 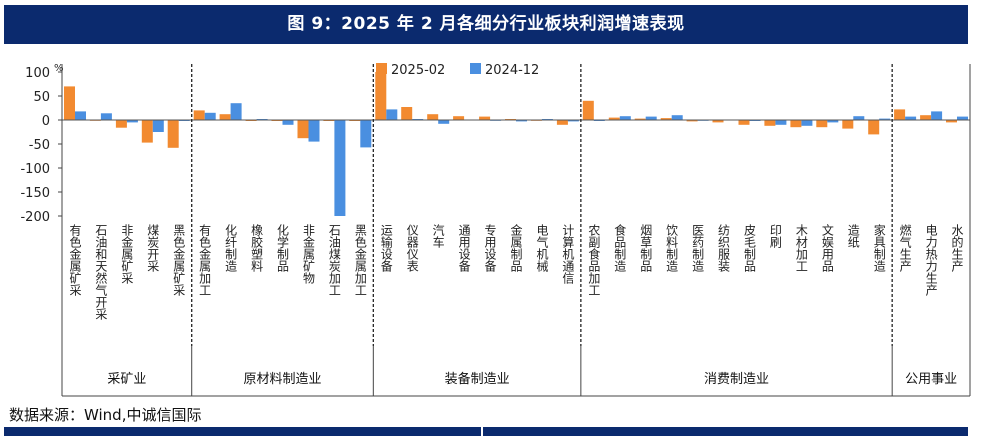 What do you see at coordinates (46, 121) in the screenshot?
I see `y-tick-label: 0` at bounding box center [46, 121].